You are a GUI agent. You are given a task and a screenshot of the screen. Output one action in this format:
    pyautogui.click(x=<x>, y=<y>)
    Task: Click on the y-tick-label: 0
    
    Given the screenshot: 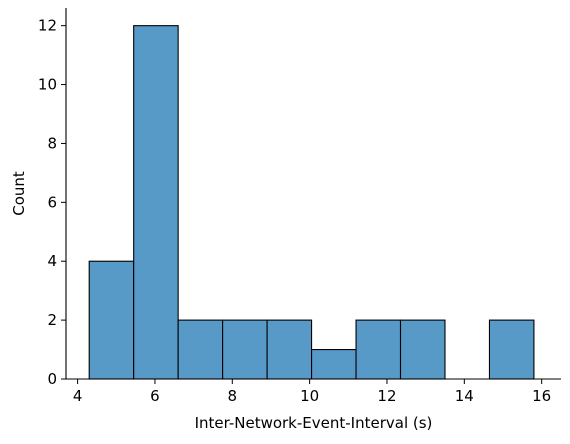 What is the action you would take?
    pyautogui.click(x=52, y=379)
    